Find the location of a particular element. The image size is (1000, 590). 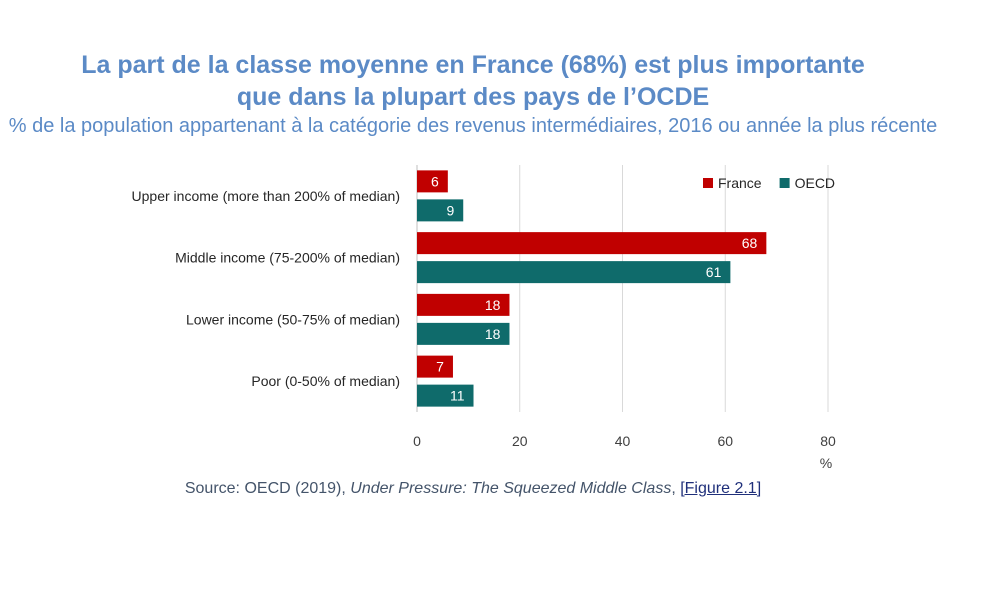

y-category-label: Poor (0-50% of median) is located at coordinates (325, 381).